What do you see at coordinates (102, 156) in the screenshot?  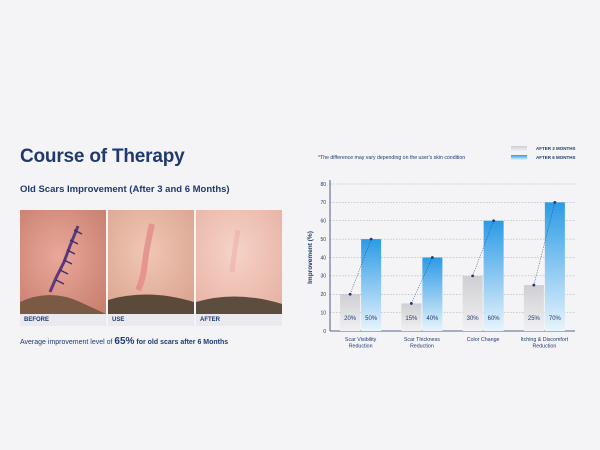 I see `page-title: Course of Therapy` at bounding box center [102, 156].